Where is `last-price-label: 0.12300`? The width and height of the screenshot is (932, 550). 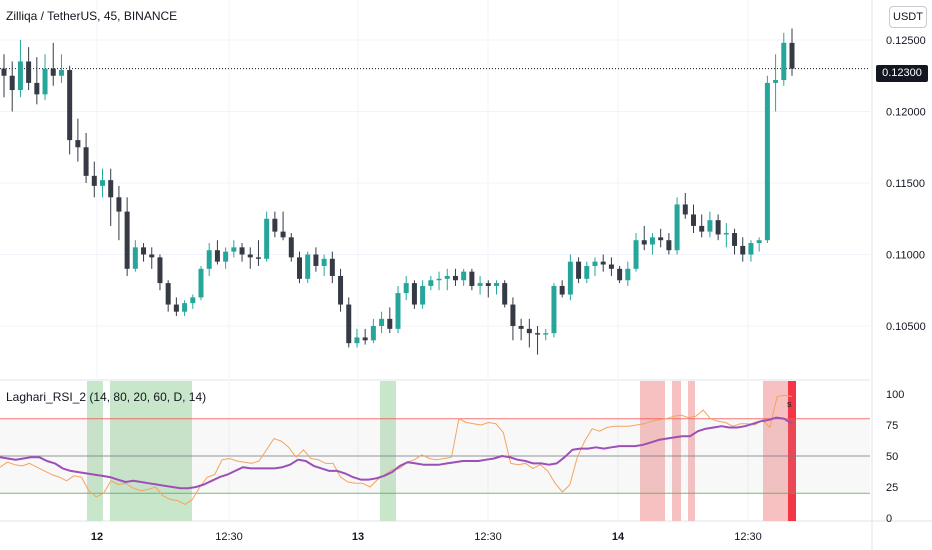 last-price-label: 0.12300 is located at coordinates (902, 73).